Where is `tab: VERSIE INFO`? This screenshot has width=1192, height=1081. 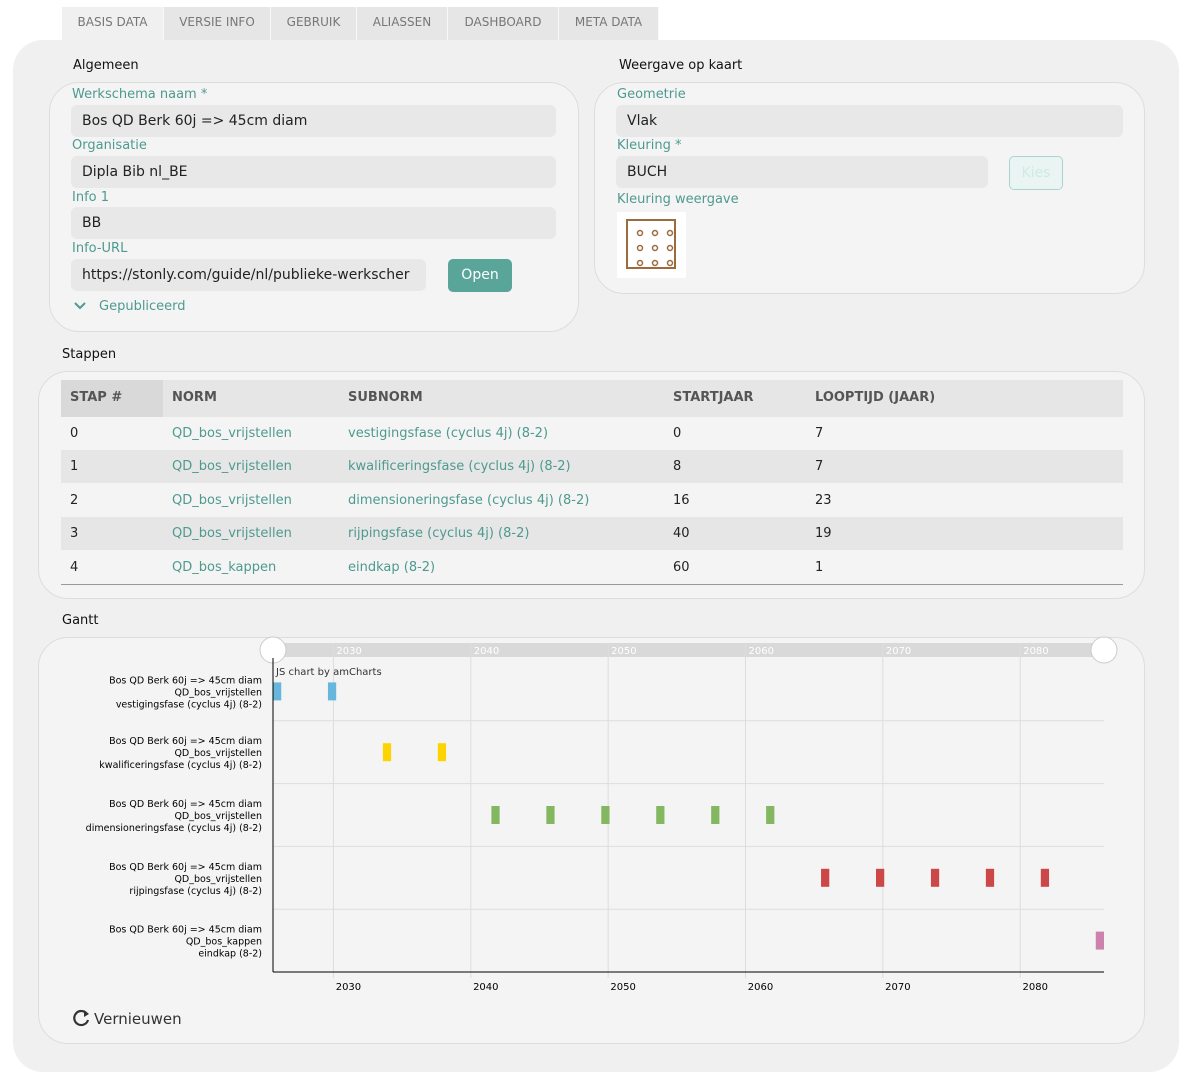
tab: VERSIE INFO is located at coordinates (217, 23).